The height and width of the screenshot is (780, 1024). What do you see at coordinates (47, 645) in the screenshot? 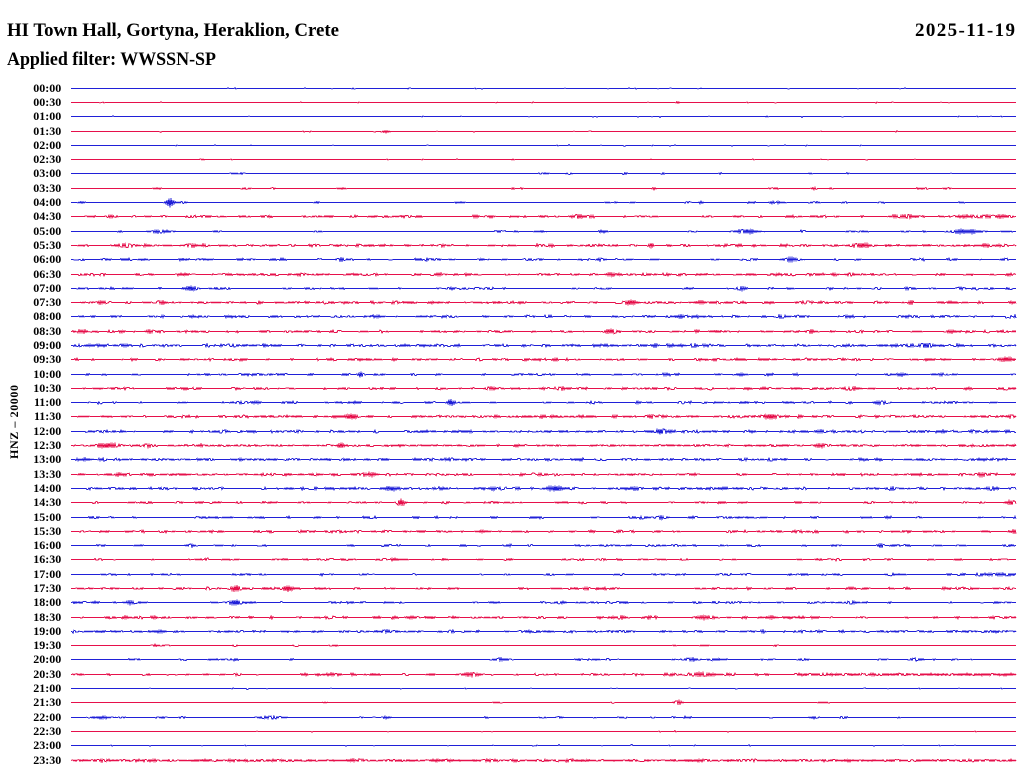
I see `svg-text: 19:30` at bounding box center [47, 645].